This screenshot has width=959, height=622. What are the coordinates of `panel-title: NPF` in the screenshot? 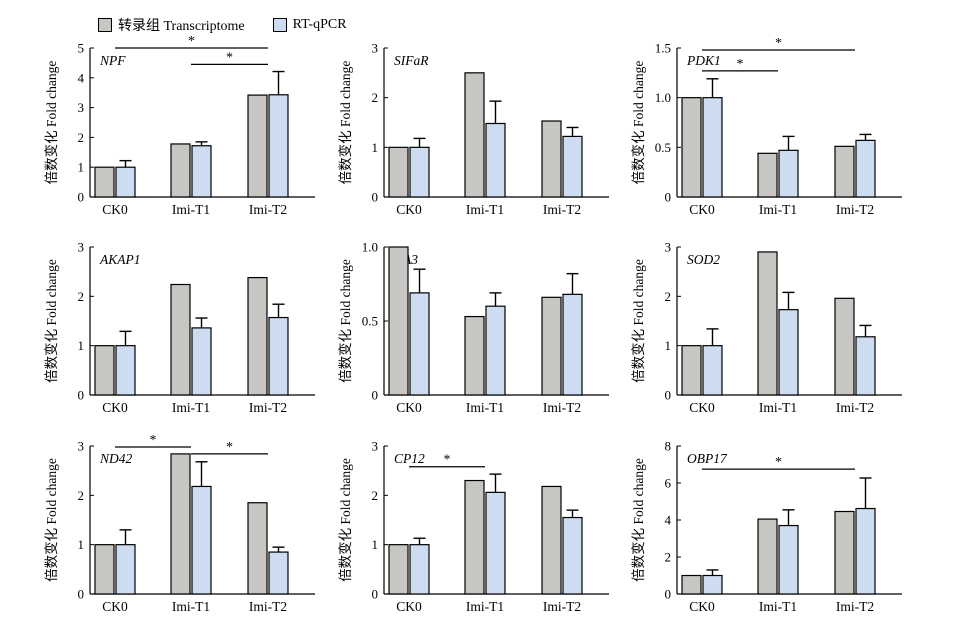 It's located at (112, 60).